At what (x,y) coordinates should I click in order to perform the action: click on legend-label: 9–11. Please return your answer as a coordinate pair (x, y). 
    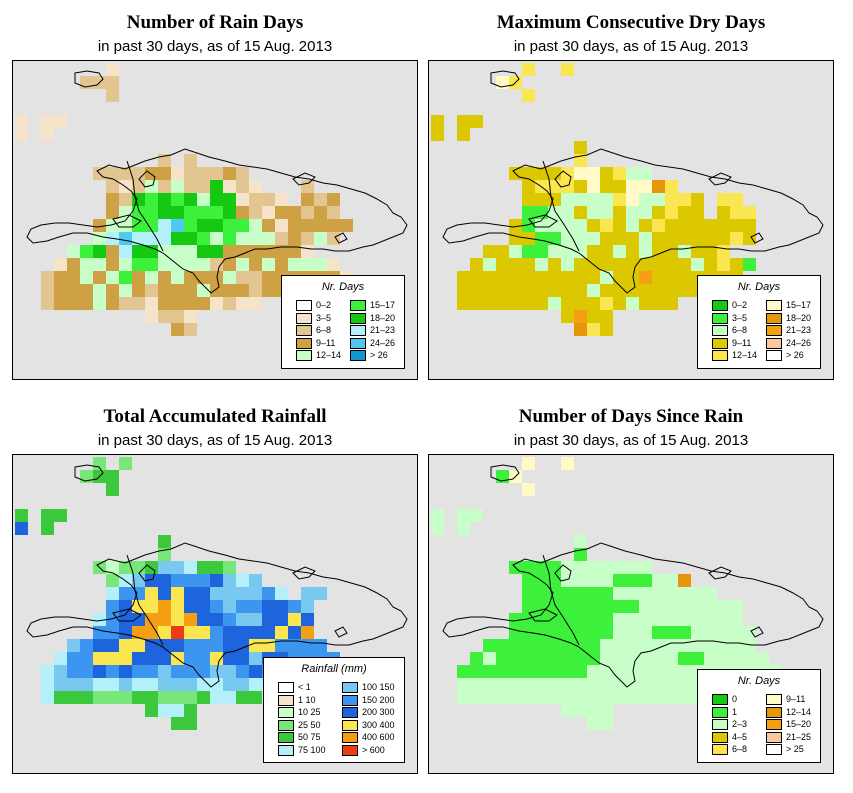
    Looking at the image, I should click on (742, 342).